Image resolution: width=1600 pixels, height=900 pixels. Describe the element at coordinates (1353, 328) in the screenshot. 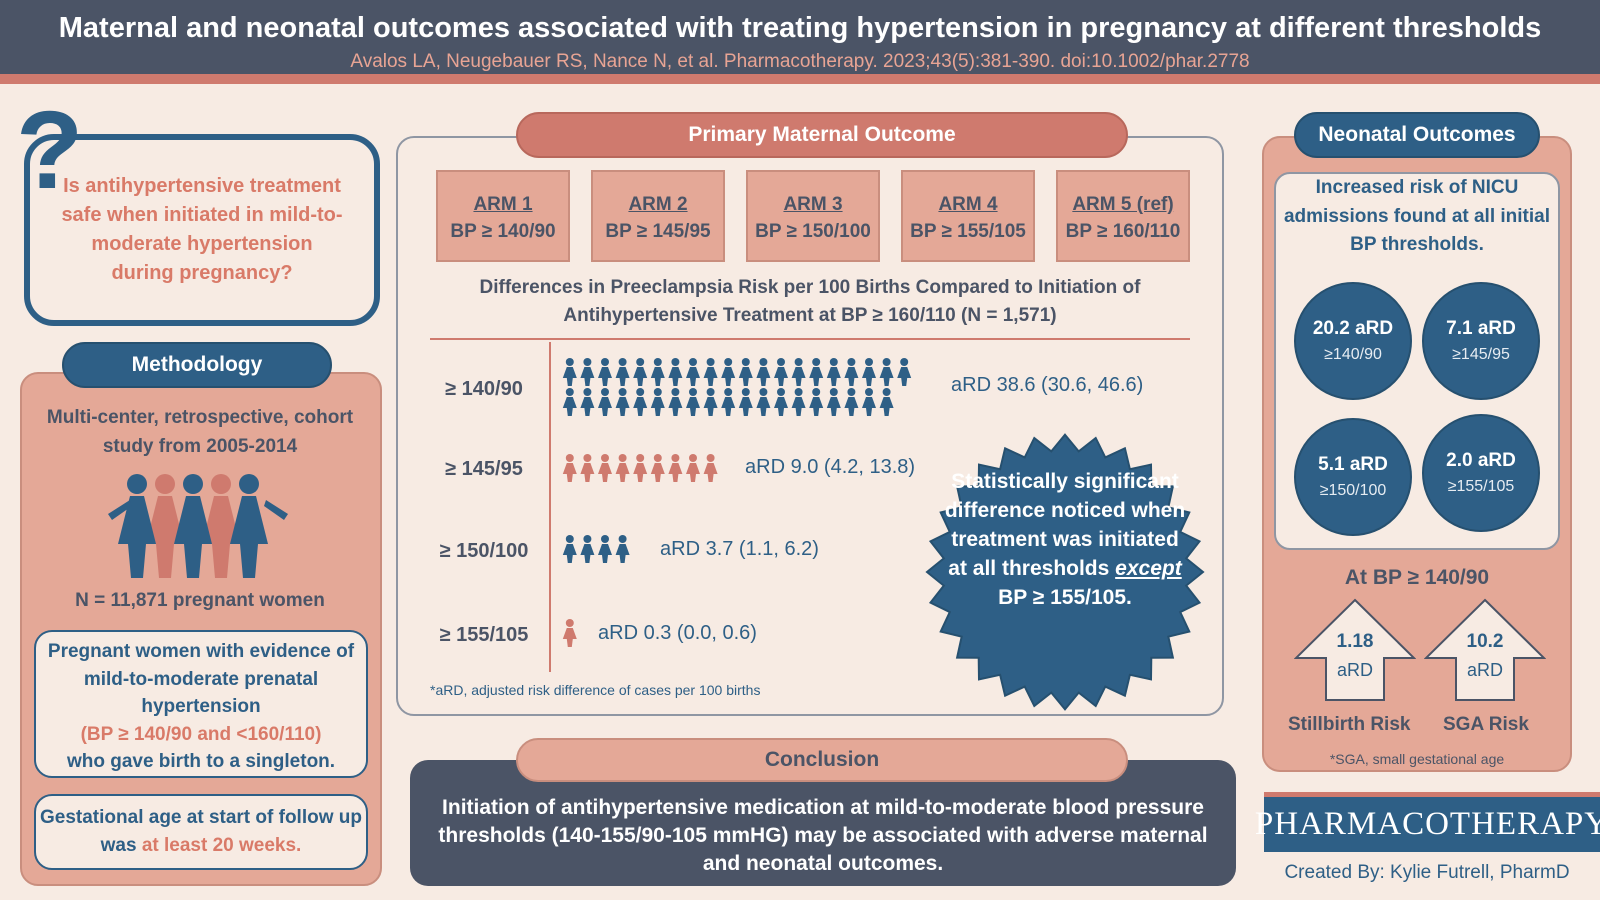

I see `circle-value: 20.2 aRD` at that location.